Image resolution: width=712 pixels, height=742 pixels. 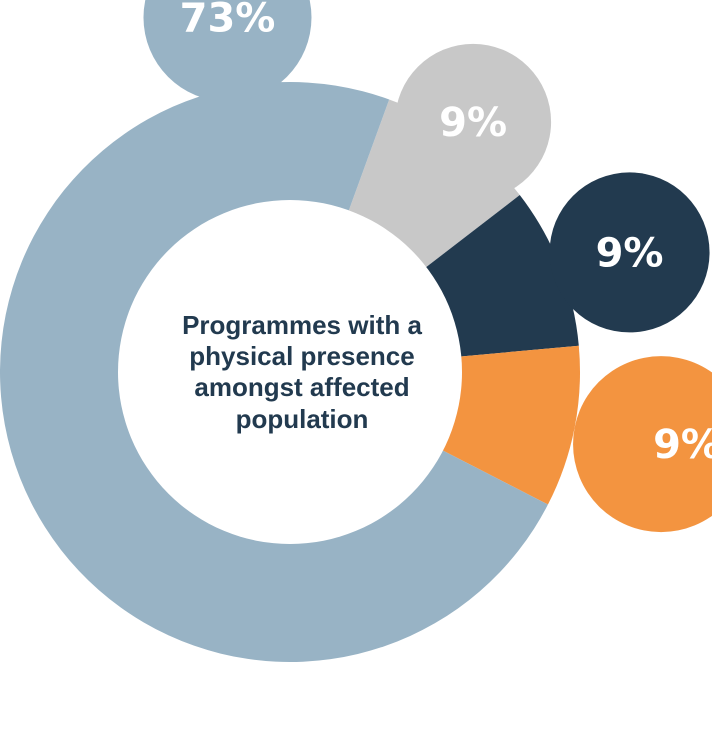 What do you see at coordinates (228, 20) in the screenshot?
I see `slice-label-4: 73%` at bounding box center [228, 20].